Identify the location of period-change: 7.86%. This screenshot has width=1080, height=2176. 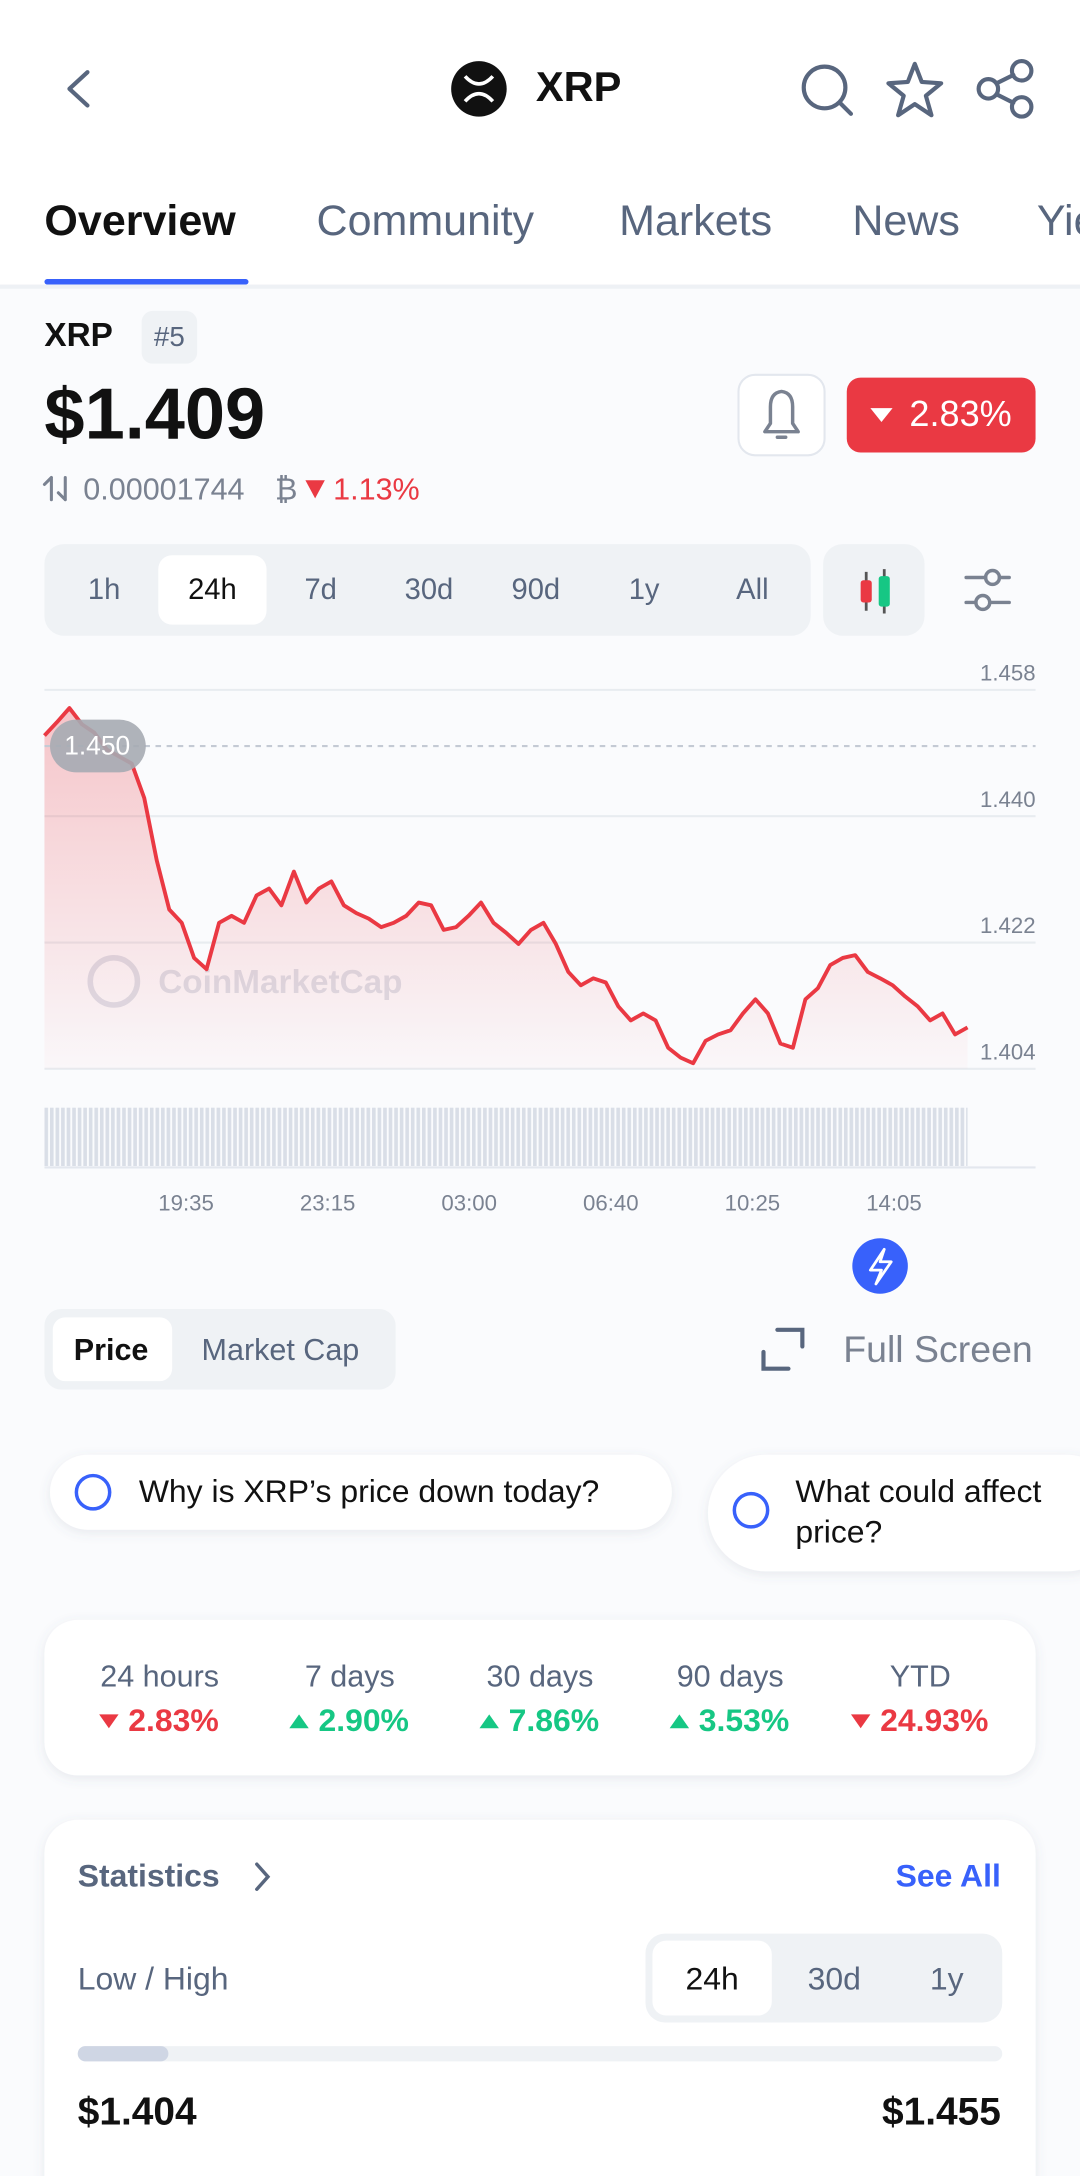
(554, 1720).